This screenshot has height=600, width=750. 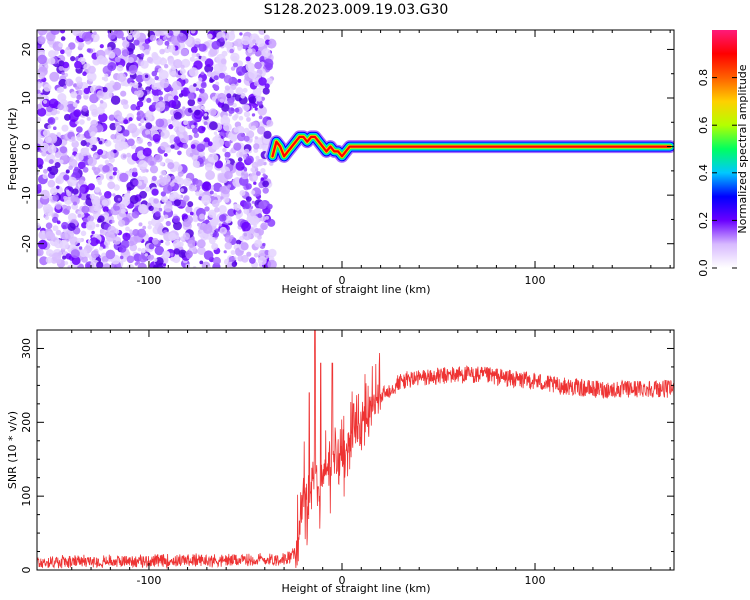 I want to click on x-tick-label: 0, so click(x=341, y=580).